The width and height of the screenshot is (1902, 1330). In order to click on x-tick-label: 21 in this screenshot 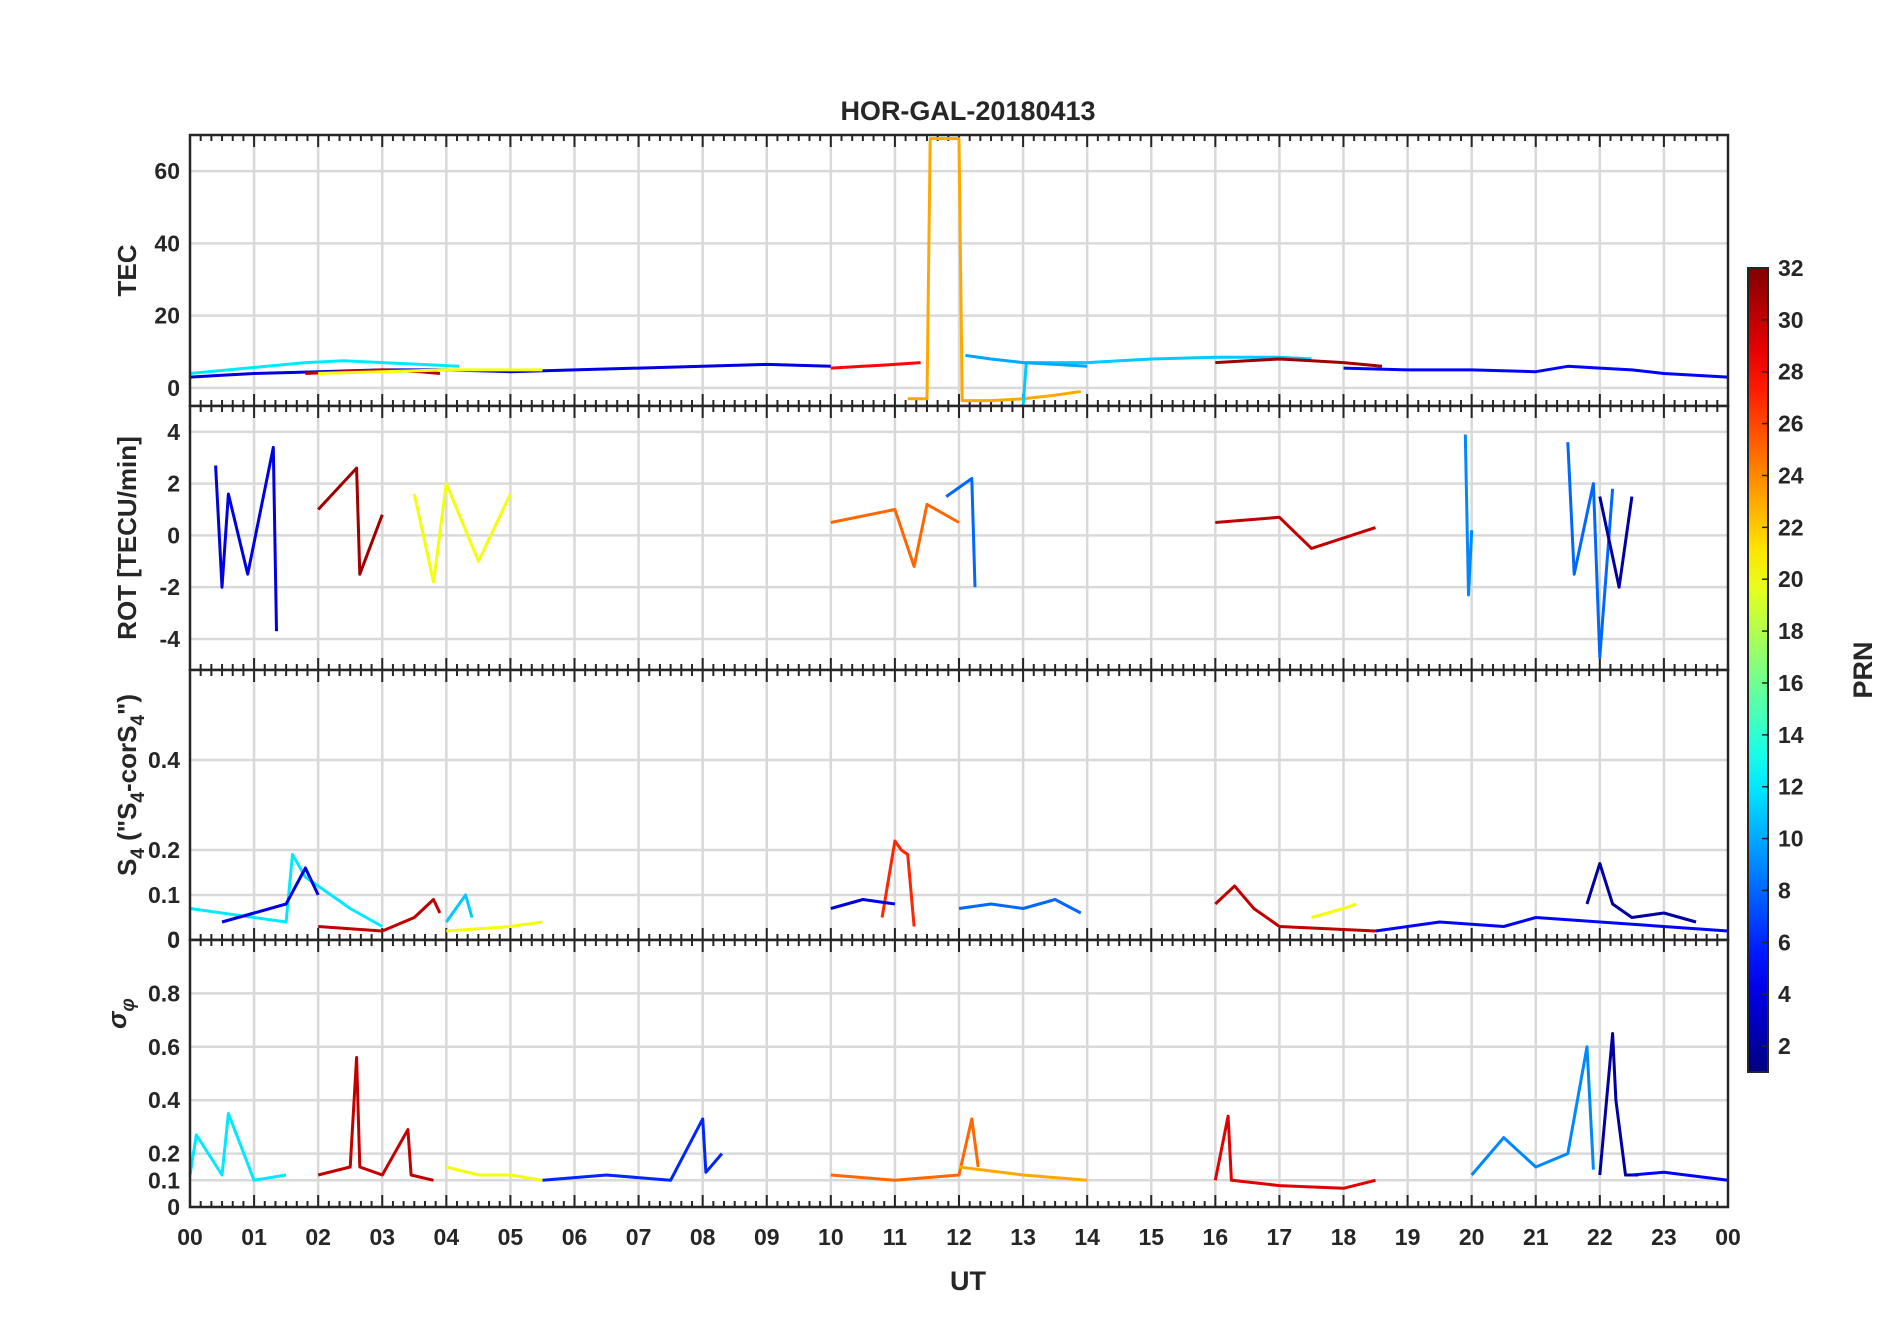, I will do `click(1536, 1237)`.